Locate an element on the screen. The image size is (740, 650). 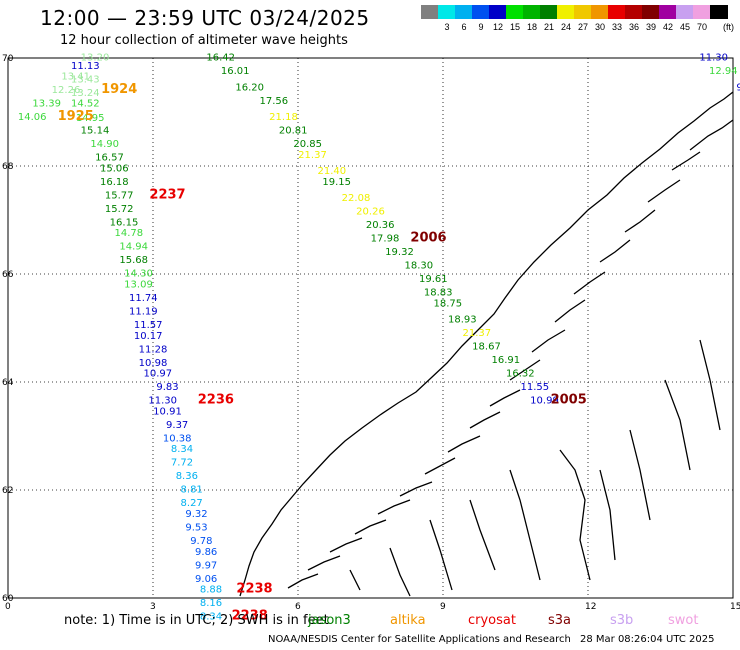
pass-time-label: 2237 is located at coordinates (167, 194).